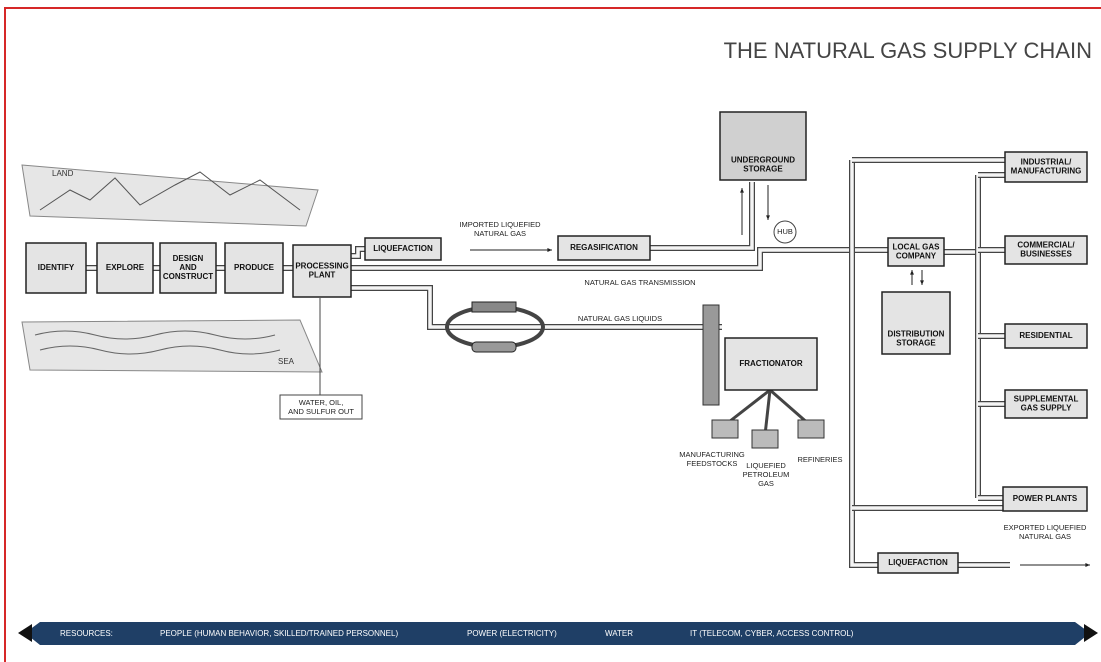 This screenshot has width=1101, height=662. Describe the element at coordinates (908, 50) in the screenshot. I see `title: THE NATURAL GAS SUPPLY CHAIN` at that location.